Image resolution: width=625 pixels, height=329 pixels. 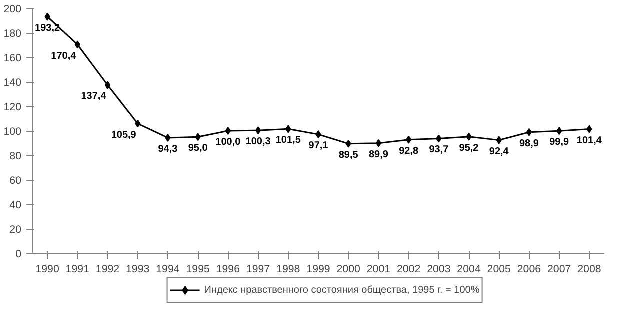 I want to click on data-label: 95,0, so click(x=198, y=148).